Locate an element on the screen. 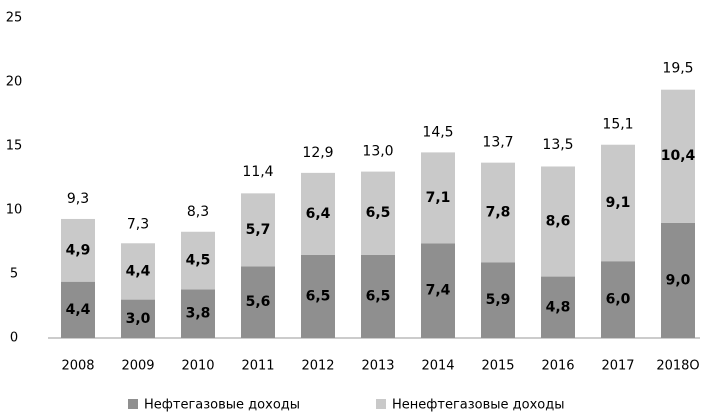  segment-label: 7,1 is located at coordinates (438, 198).